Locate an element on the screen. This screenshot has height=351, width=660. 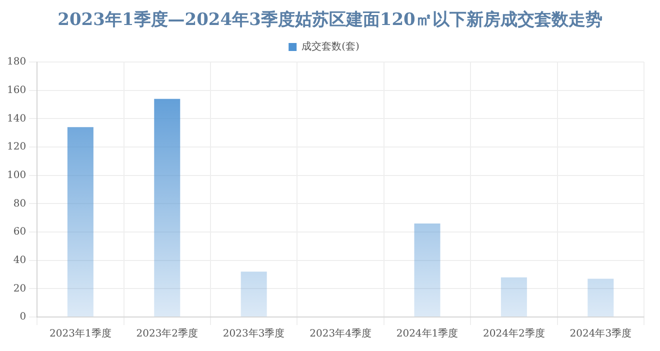
x-tick-label: 2023年3季度 is located at coordinates (253, 334).